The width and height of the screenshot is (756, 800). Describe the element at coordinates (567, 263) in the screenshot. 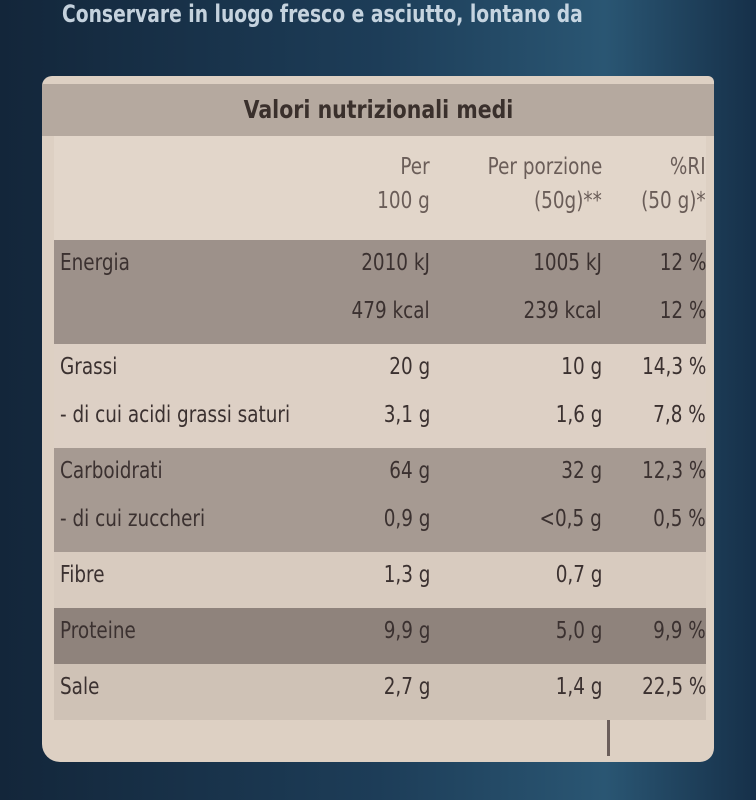

I see `cell-value: 1005 kJ` at that location.